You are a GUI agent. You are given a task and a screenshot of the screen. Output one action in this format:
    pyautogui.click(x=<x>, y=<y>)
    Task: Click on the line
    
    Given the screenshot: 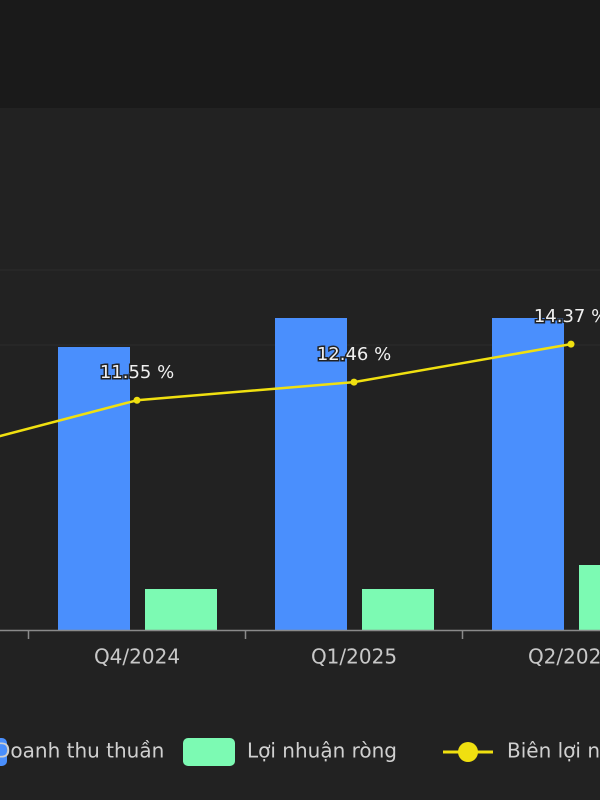 What is the action you would take?
    pyautogui.click(x=286, y=390)
    